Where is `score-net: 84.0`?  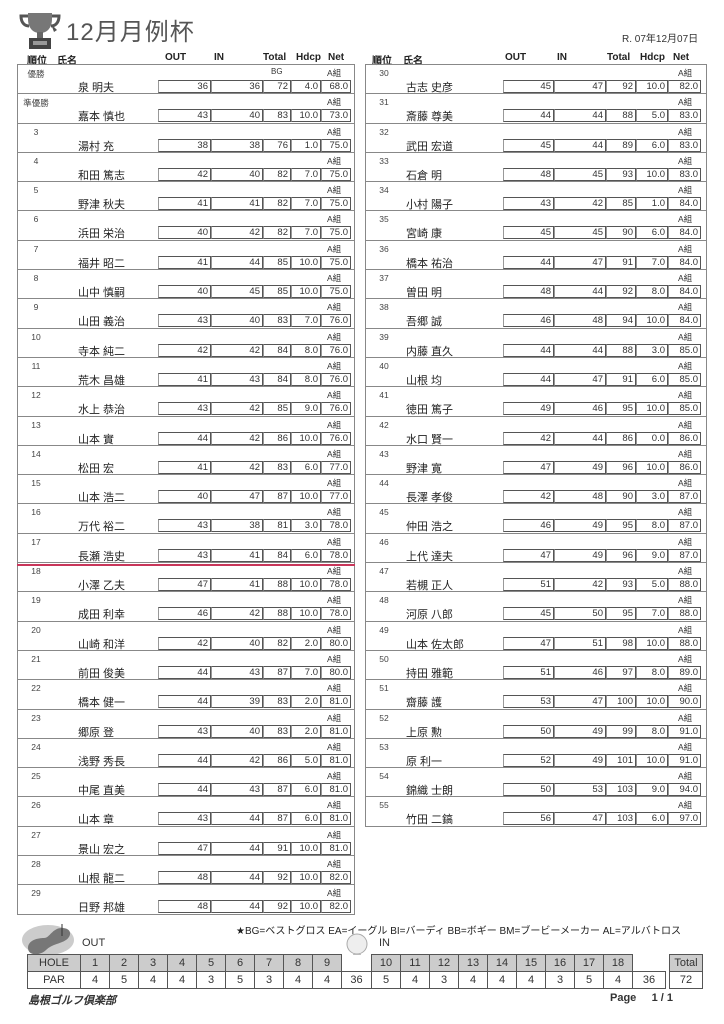 score-net: 84.0 is located at coordinates (684, 321).